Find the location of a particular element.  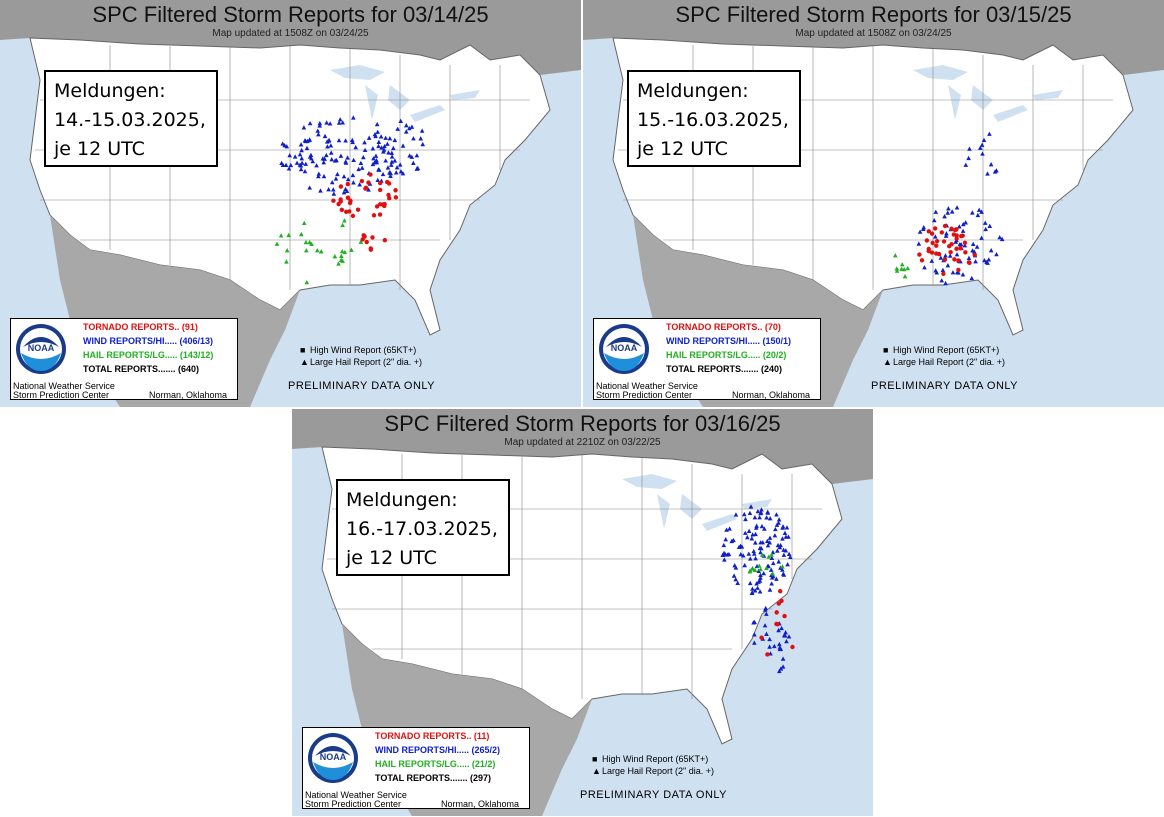

high-wind-key: High Wind Report (65KT+) is located at coordinates (363, 350).